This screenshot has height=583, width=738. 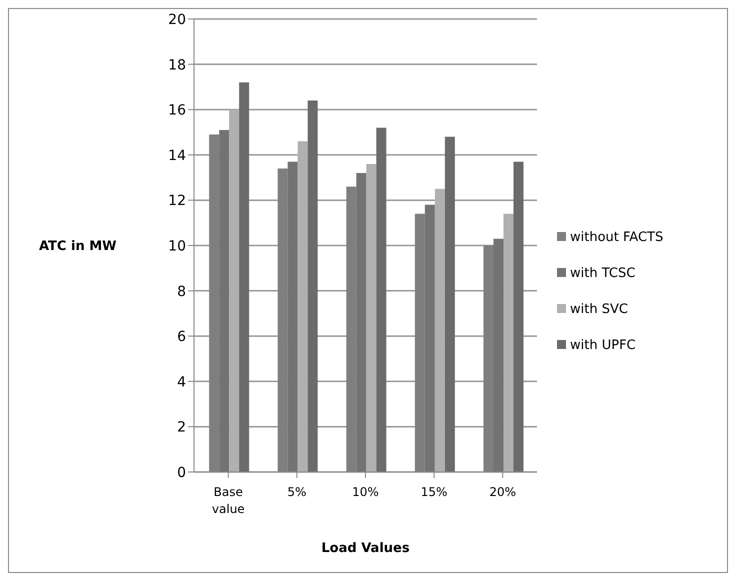 What do you see at coordinates (603, 273) in the screenshot?
I see `legend-label: with TCSC` at bounding box center [603, 273].